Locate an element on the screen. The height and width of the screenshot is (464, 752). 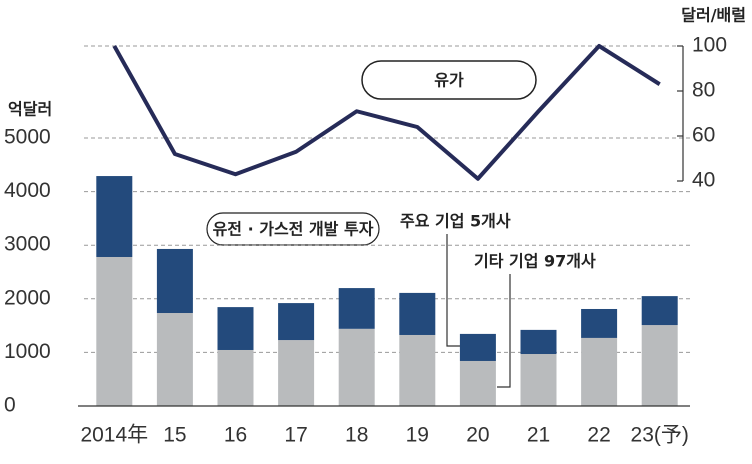
x-tick-label: 21 is located at coordinates (538, 435).